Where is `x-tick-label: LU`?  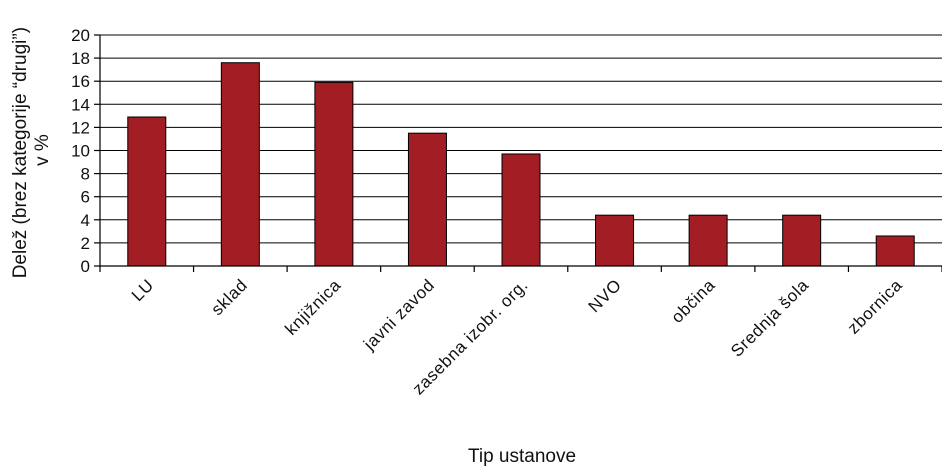
x-tick-label: LU is located at coordinates (143, 290).